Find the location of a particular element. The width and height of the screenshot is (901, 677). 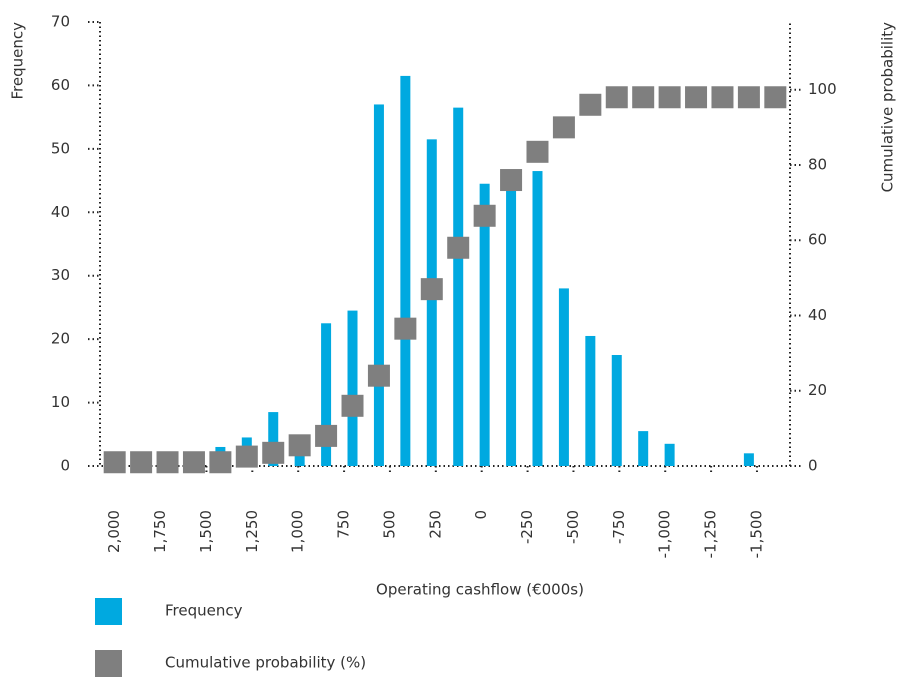

y-tick-label: 40 is located at coordinates (60, 212).